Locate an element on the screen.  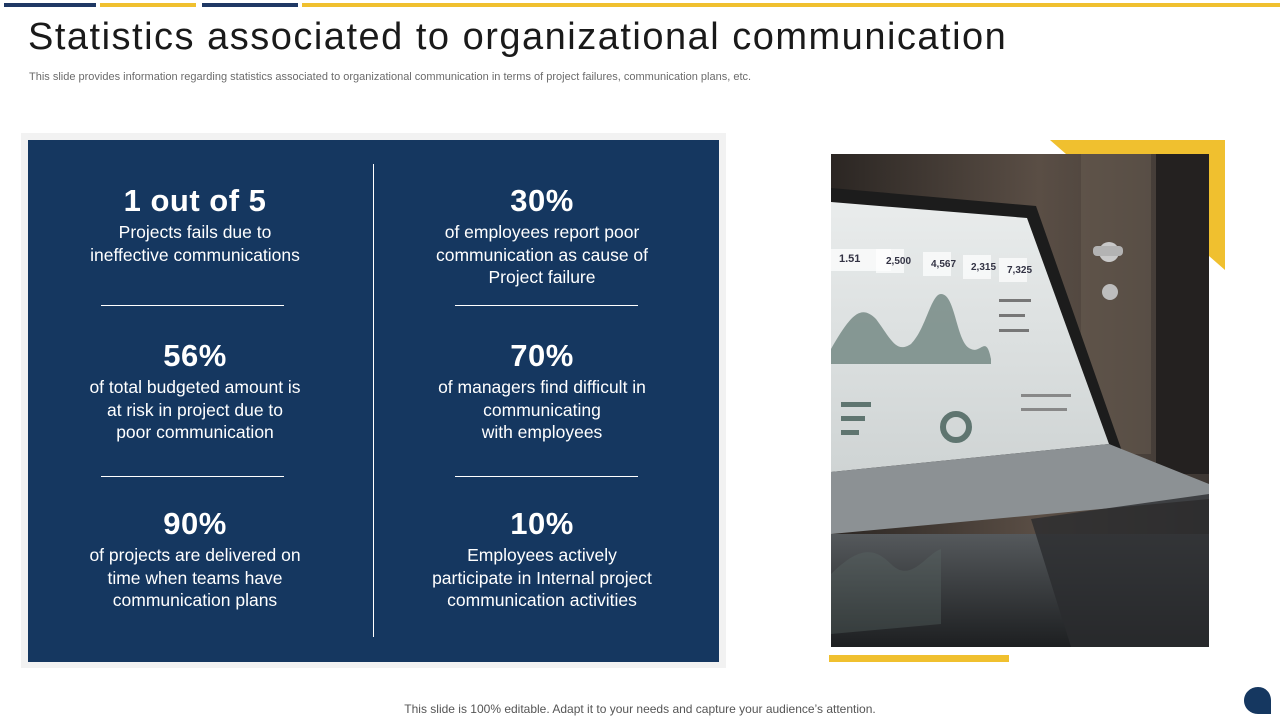
stat-value: 30% is located at coordinates (542, 200).